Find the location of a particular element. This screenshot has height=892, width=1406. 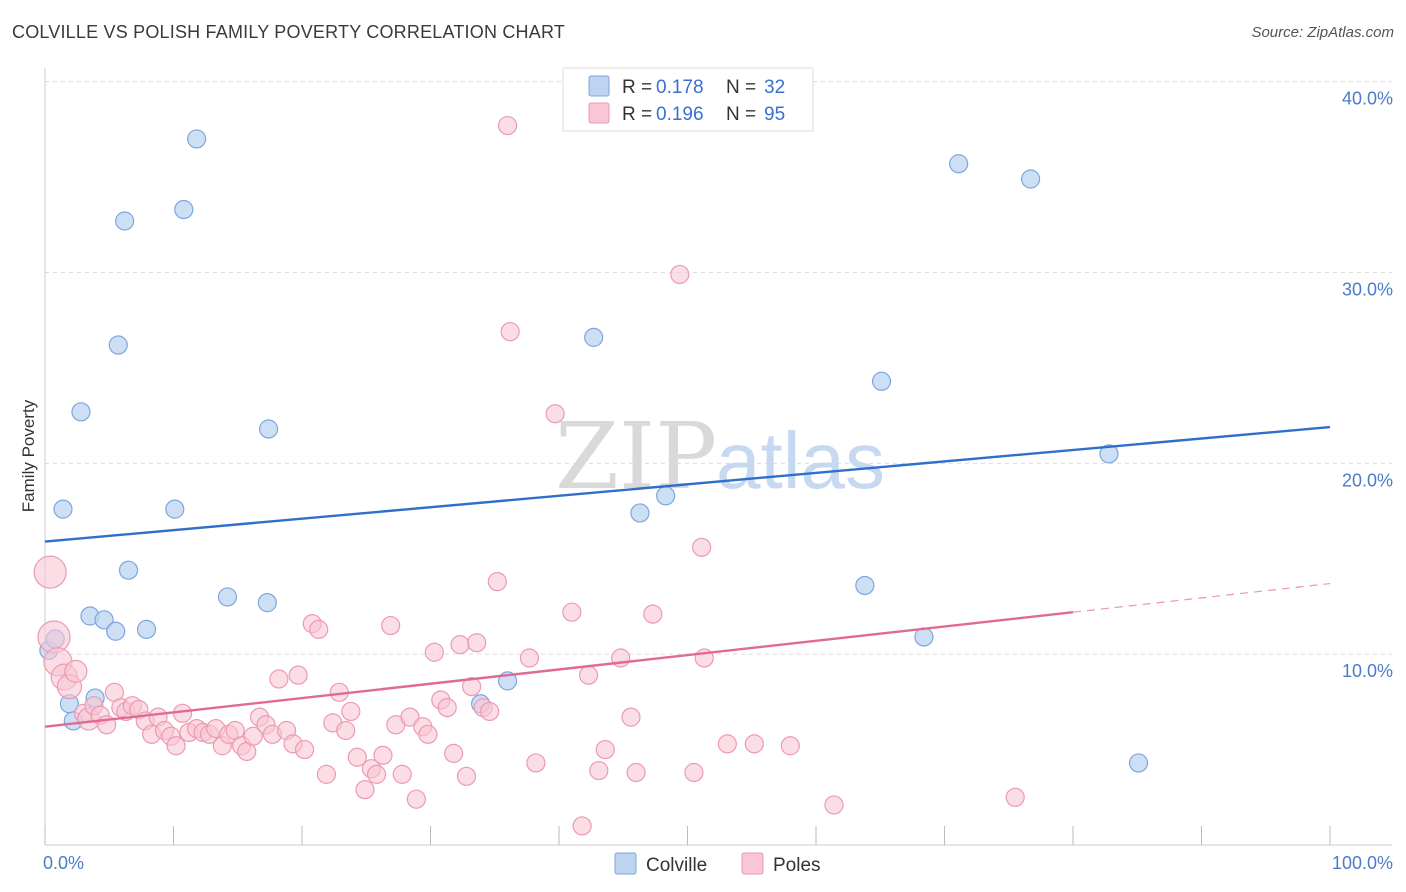

watermark: ZIP atlas is located at coordinates (720, 456).